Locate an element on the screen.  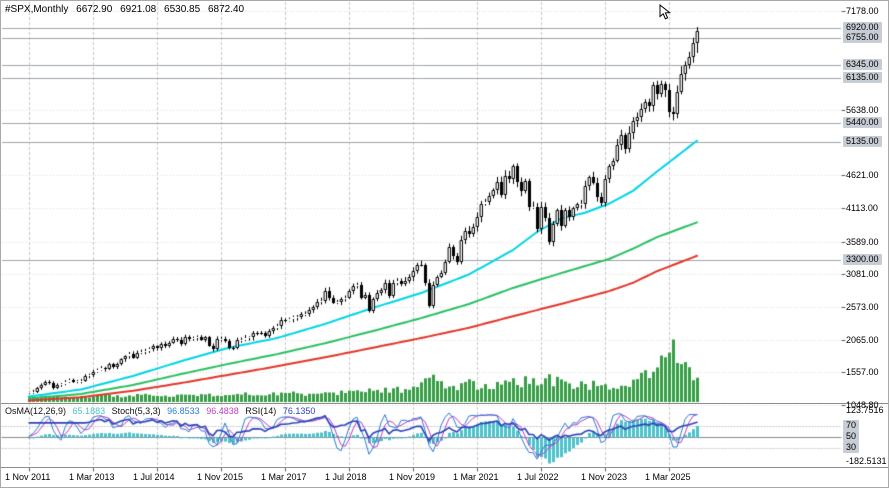
price-tick-label: 2065.00 is located at coordinates (862, 340).